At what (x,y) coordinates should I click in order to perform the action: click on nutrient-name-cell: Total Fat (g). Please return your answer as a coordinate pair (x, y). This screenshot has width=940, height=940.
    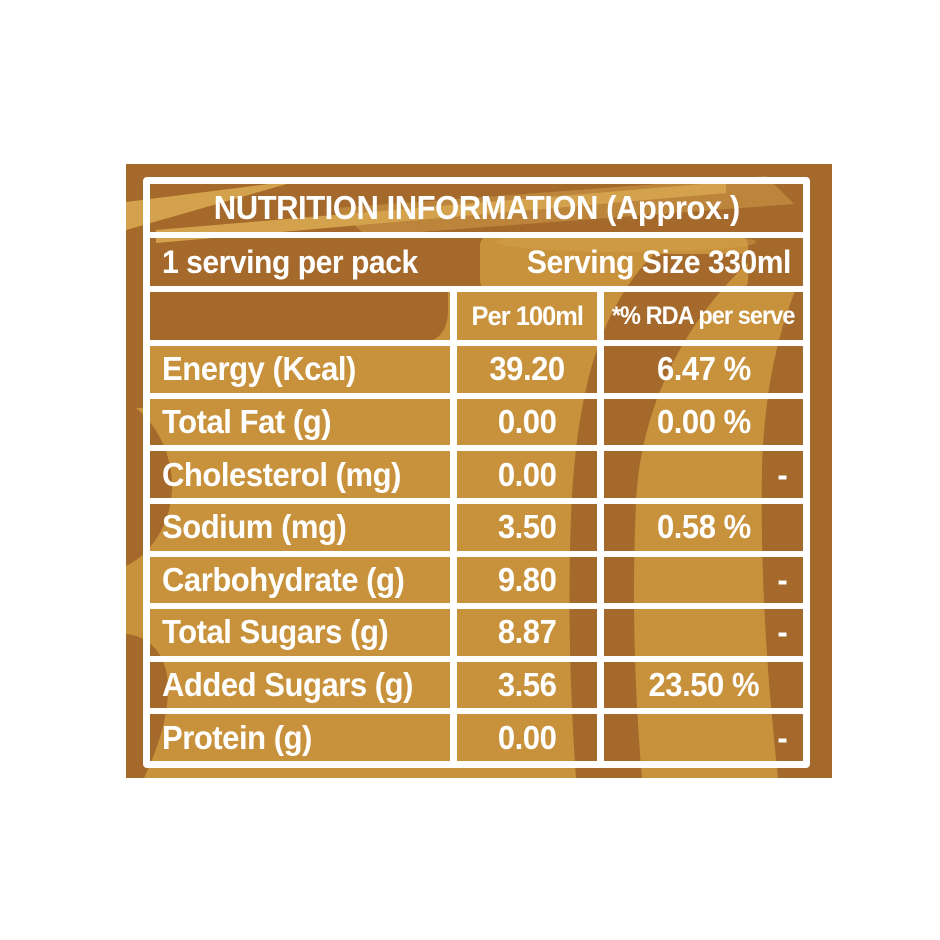
    Looking at the image, I should click on (300, 422).